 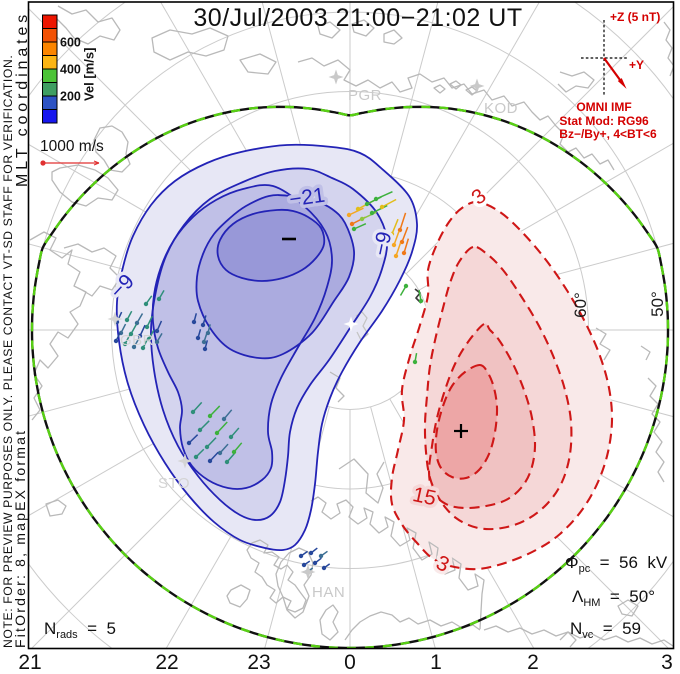 What do you see at coordinates (29, 662) in the screenshot?
I see `mlt-axis-label: 21` at bounding box center [29, 662].